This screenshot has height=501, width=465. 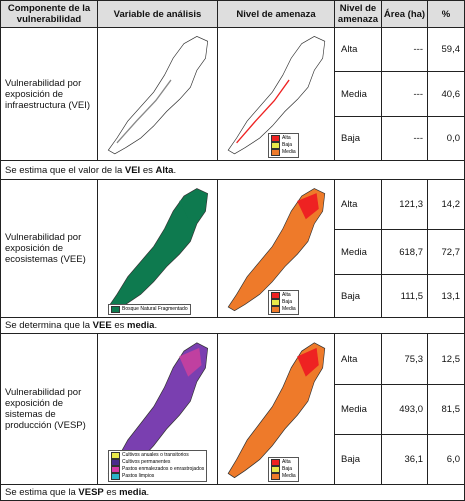 What do you see at coordinates (453, 459) in the screenshot?
I see `cell-text: 6,0` at bounding box center [453, 459].